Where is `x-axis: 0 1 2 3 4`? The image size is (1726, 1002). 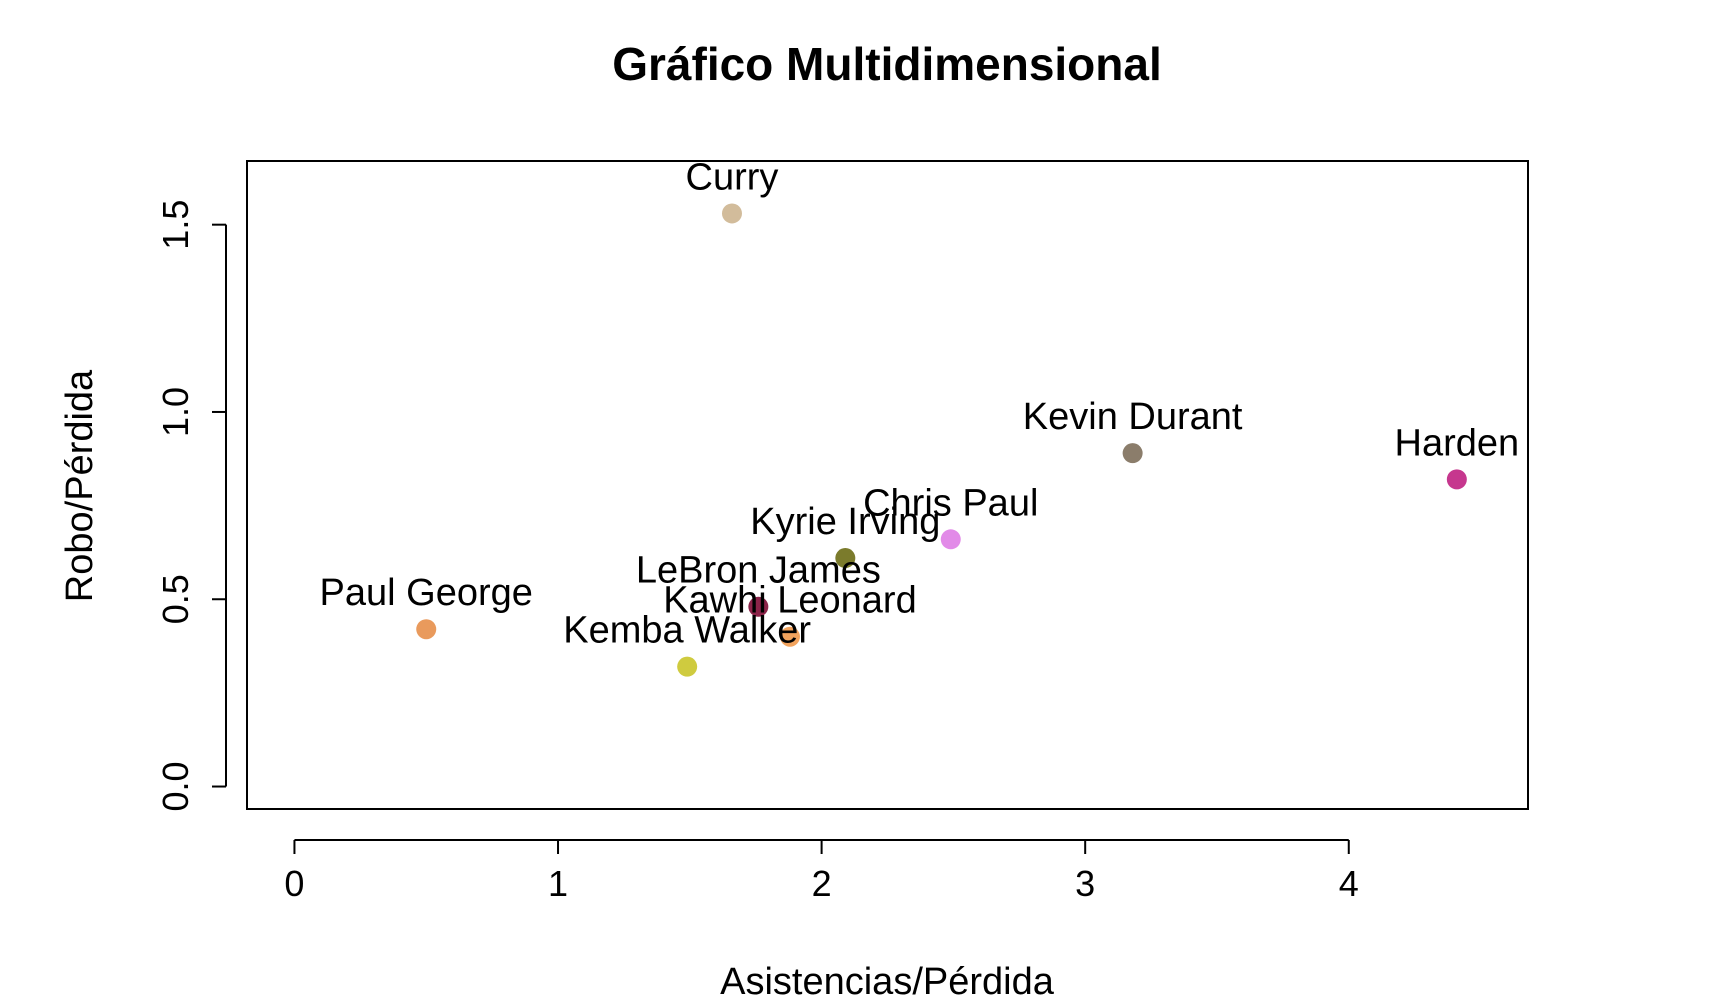
x-axis: 0 1 2 3 4 is located at coordinates (821, 871).